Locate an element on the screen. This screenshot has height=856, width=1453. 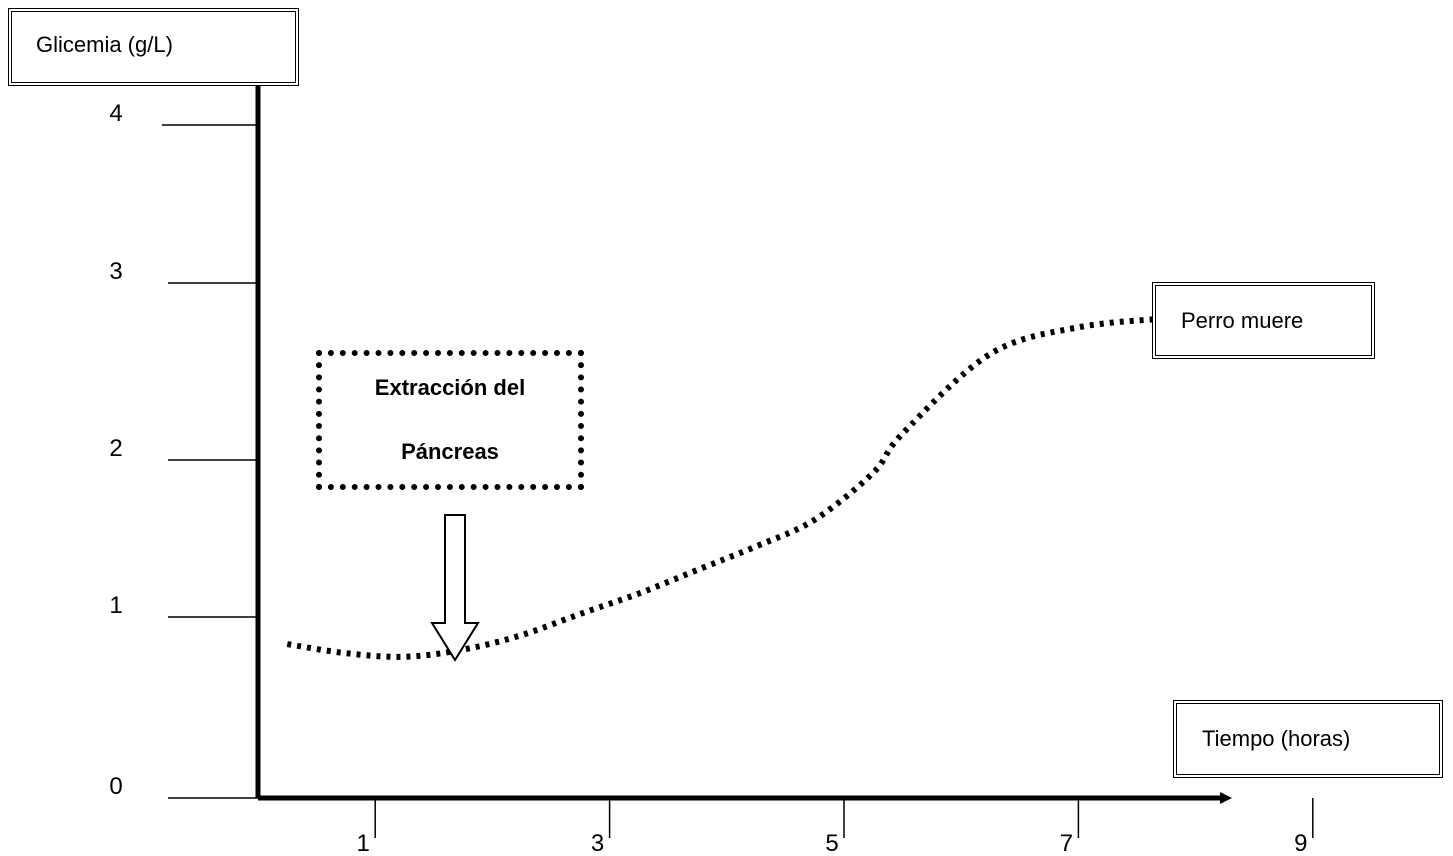
y-ticks: 0 1 2 3 4 is located at coordinates (183, 450).